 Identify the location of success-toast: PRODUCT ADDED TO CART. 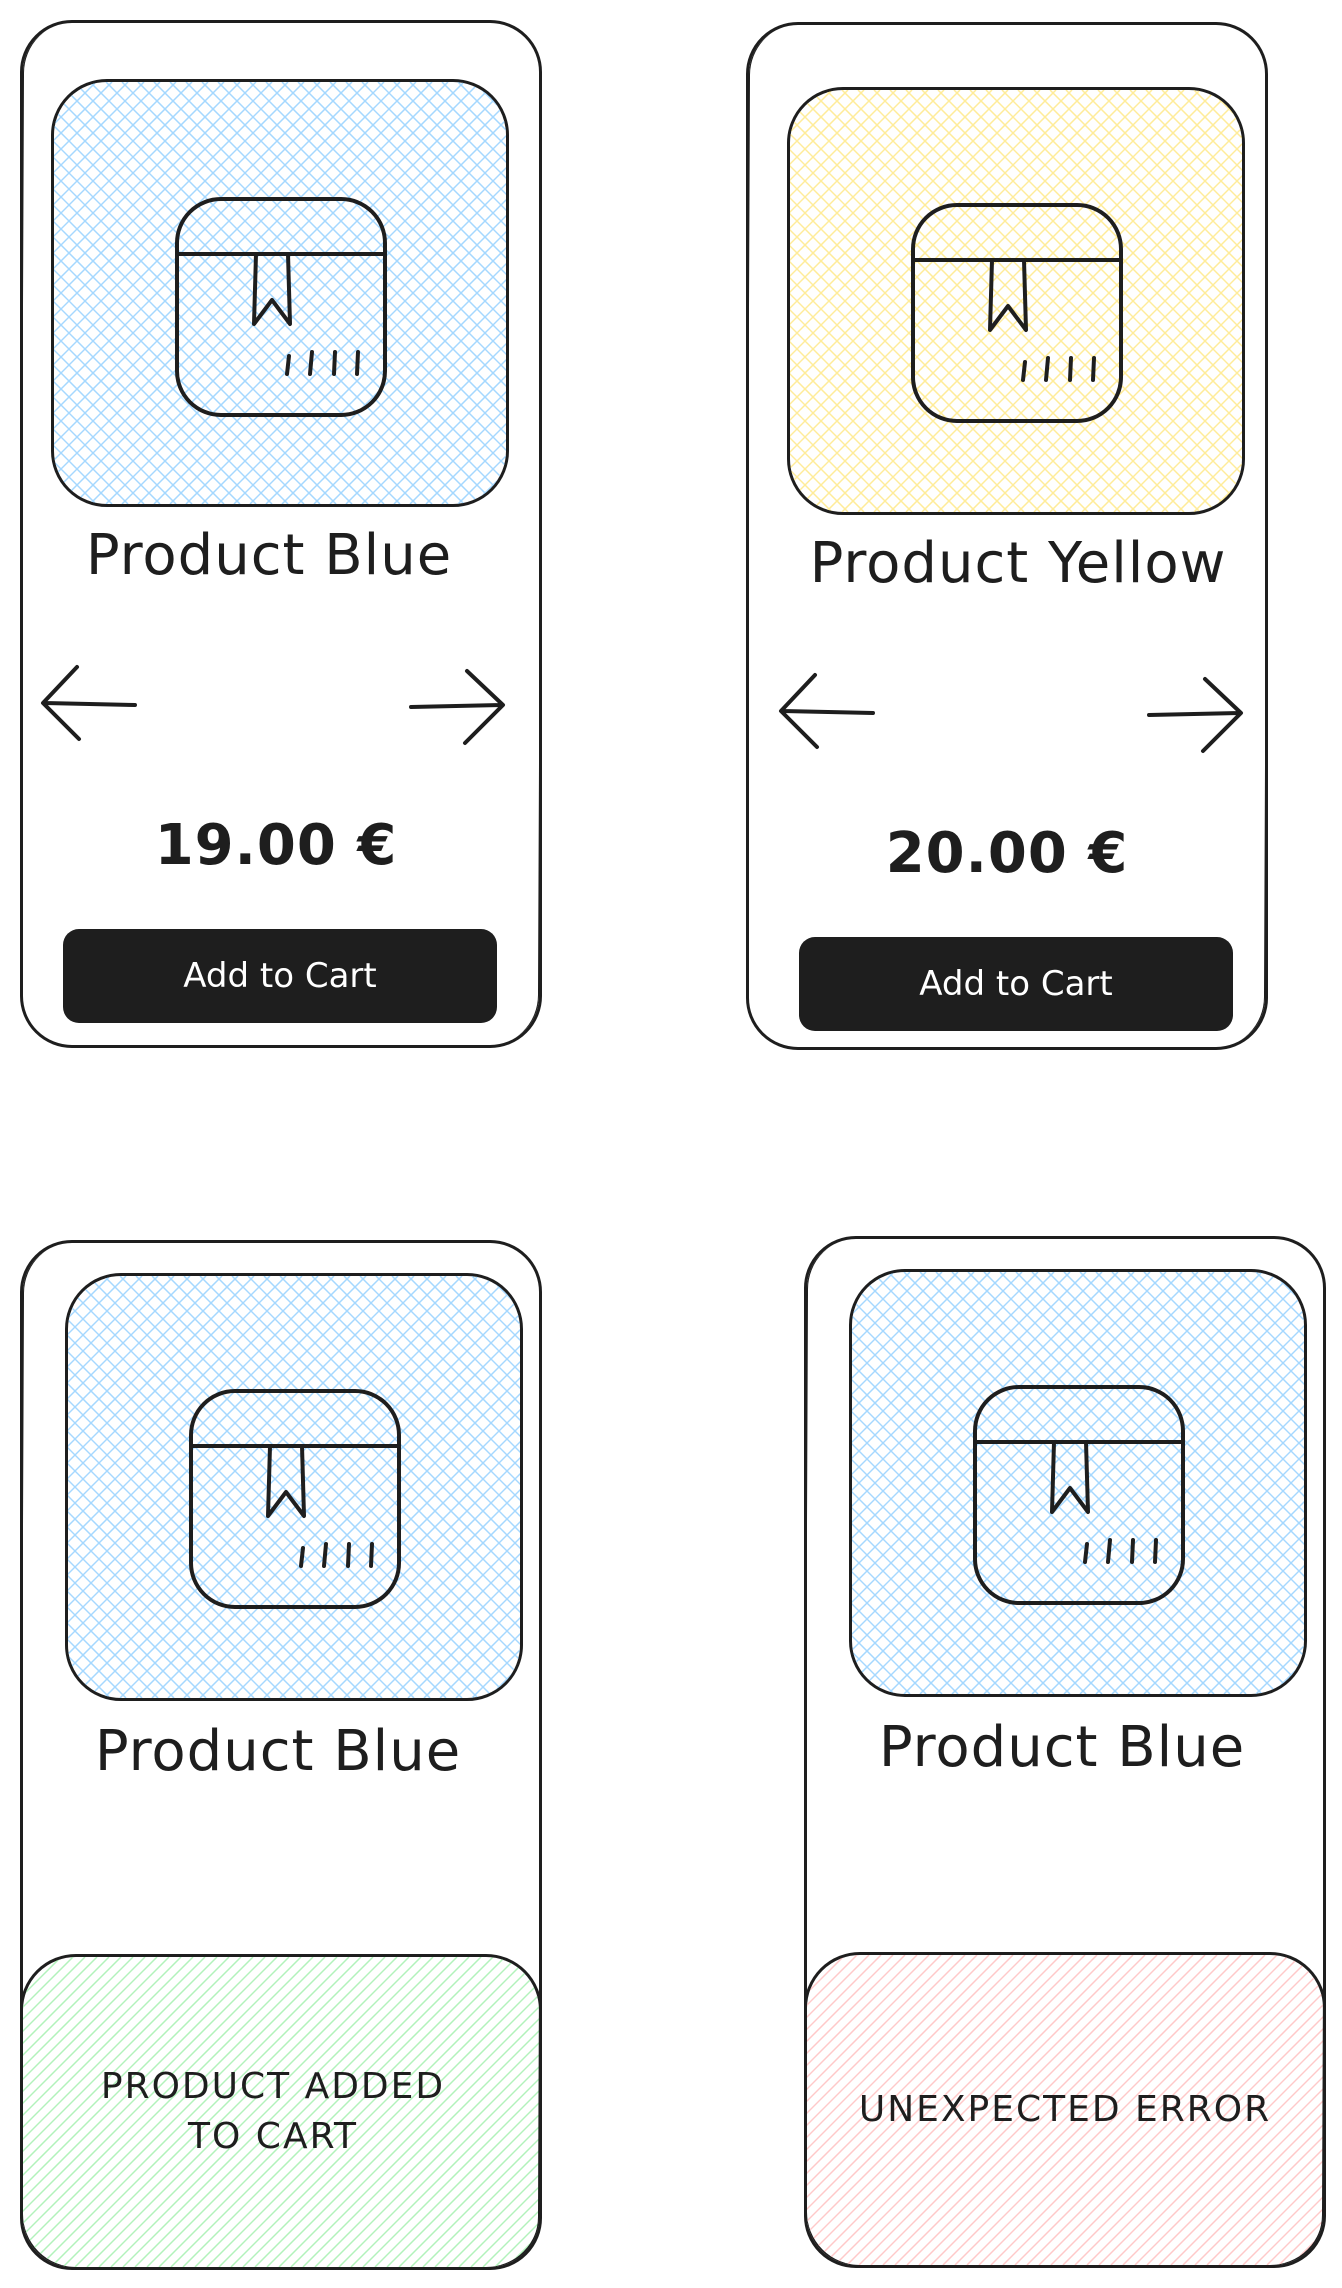
(281, 2110).